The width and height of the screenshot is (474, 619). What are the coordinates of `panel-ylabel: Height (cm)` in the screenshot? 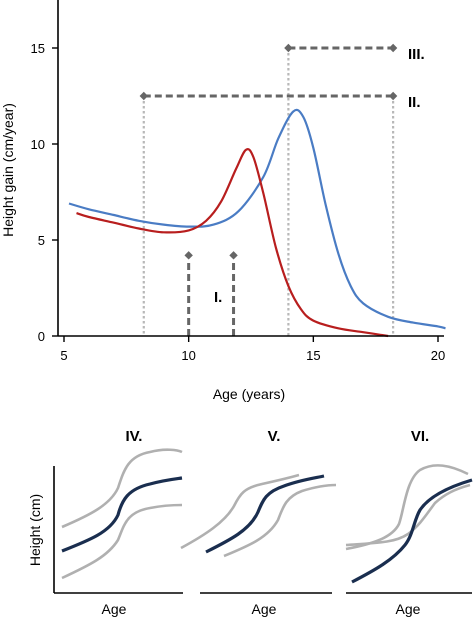 It's located at (35, 530).